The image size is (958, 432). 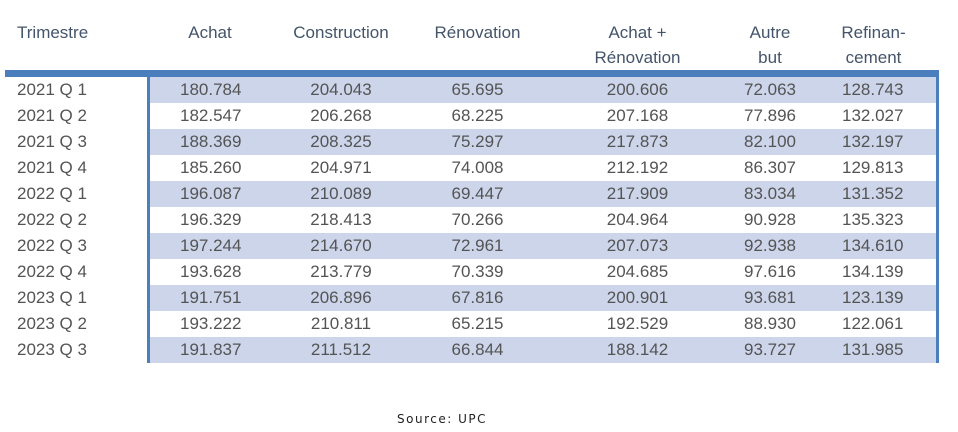 I want to click on value-cell-autre-but: 88.930, so click(x=770, y=323).